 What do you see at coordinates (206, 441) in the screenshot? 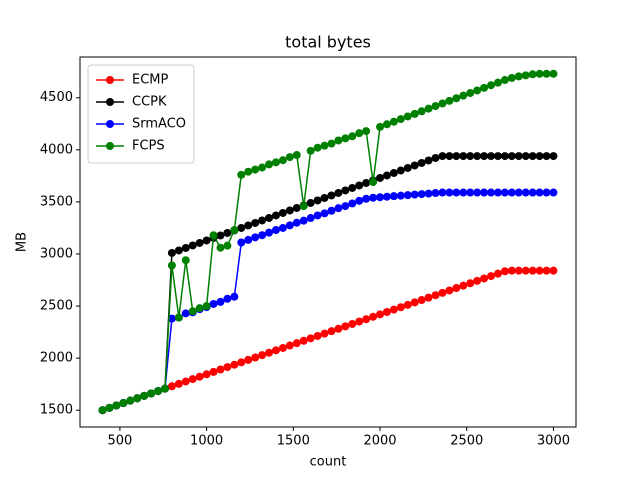
I see `x-tick-label: 1000` at bounding box center [206, 441].